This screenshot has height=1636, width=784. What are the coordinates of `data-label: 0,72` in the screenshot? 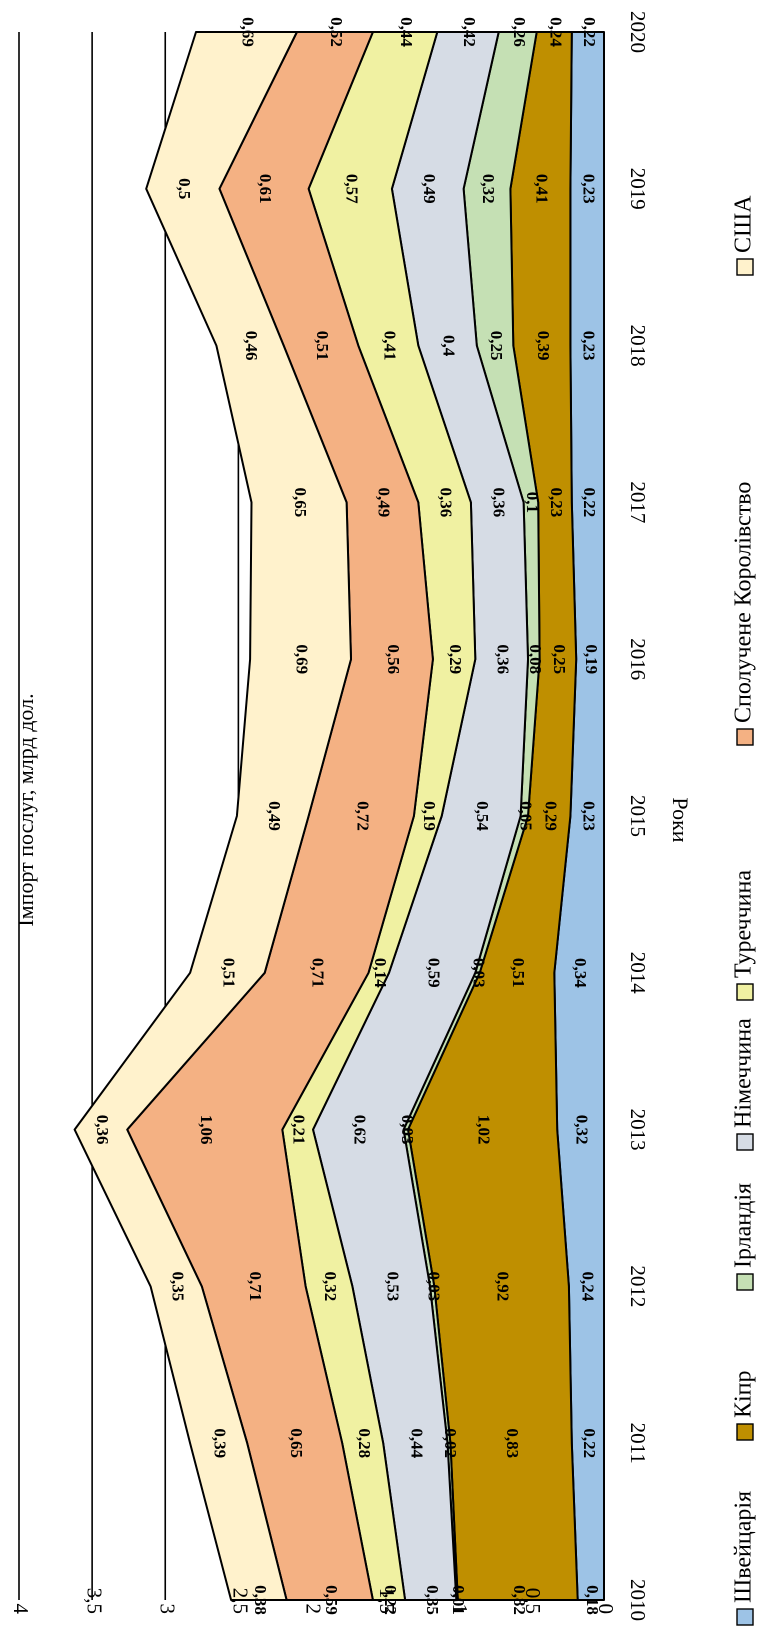 It's located at (362, 816).